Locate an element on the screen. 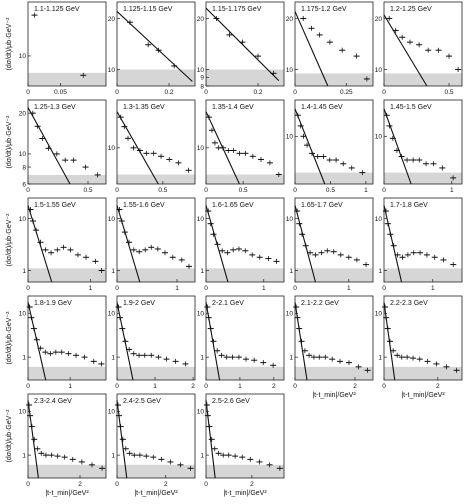 The width and height of the screenshot is (474, 504). panel-4: 1.175-1.2 GeV 20 10 0 0.25 is located at coordinates (330, 48).